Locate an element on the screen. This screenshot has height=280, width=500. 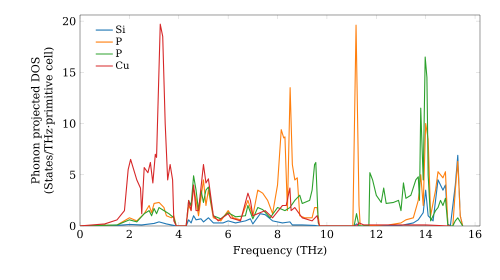
x-tick-label: 0 is located at coordinates (80, 234).